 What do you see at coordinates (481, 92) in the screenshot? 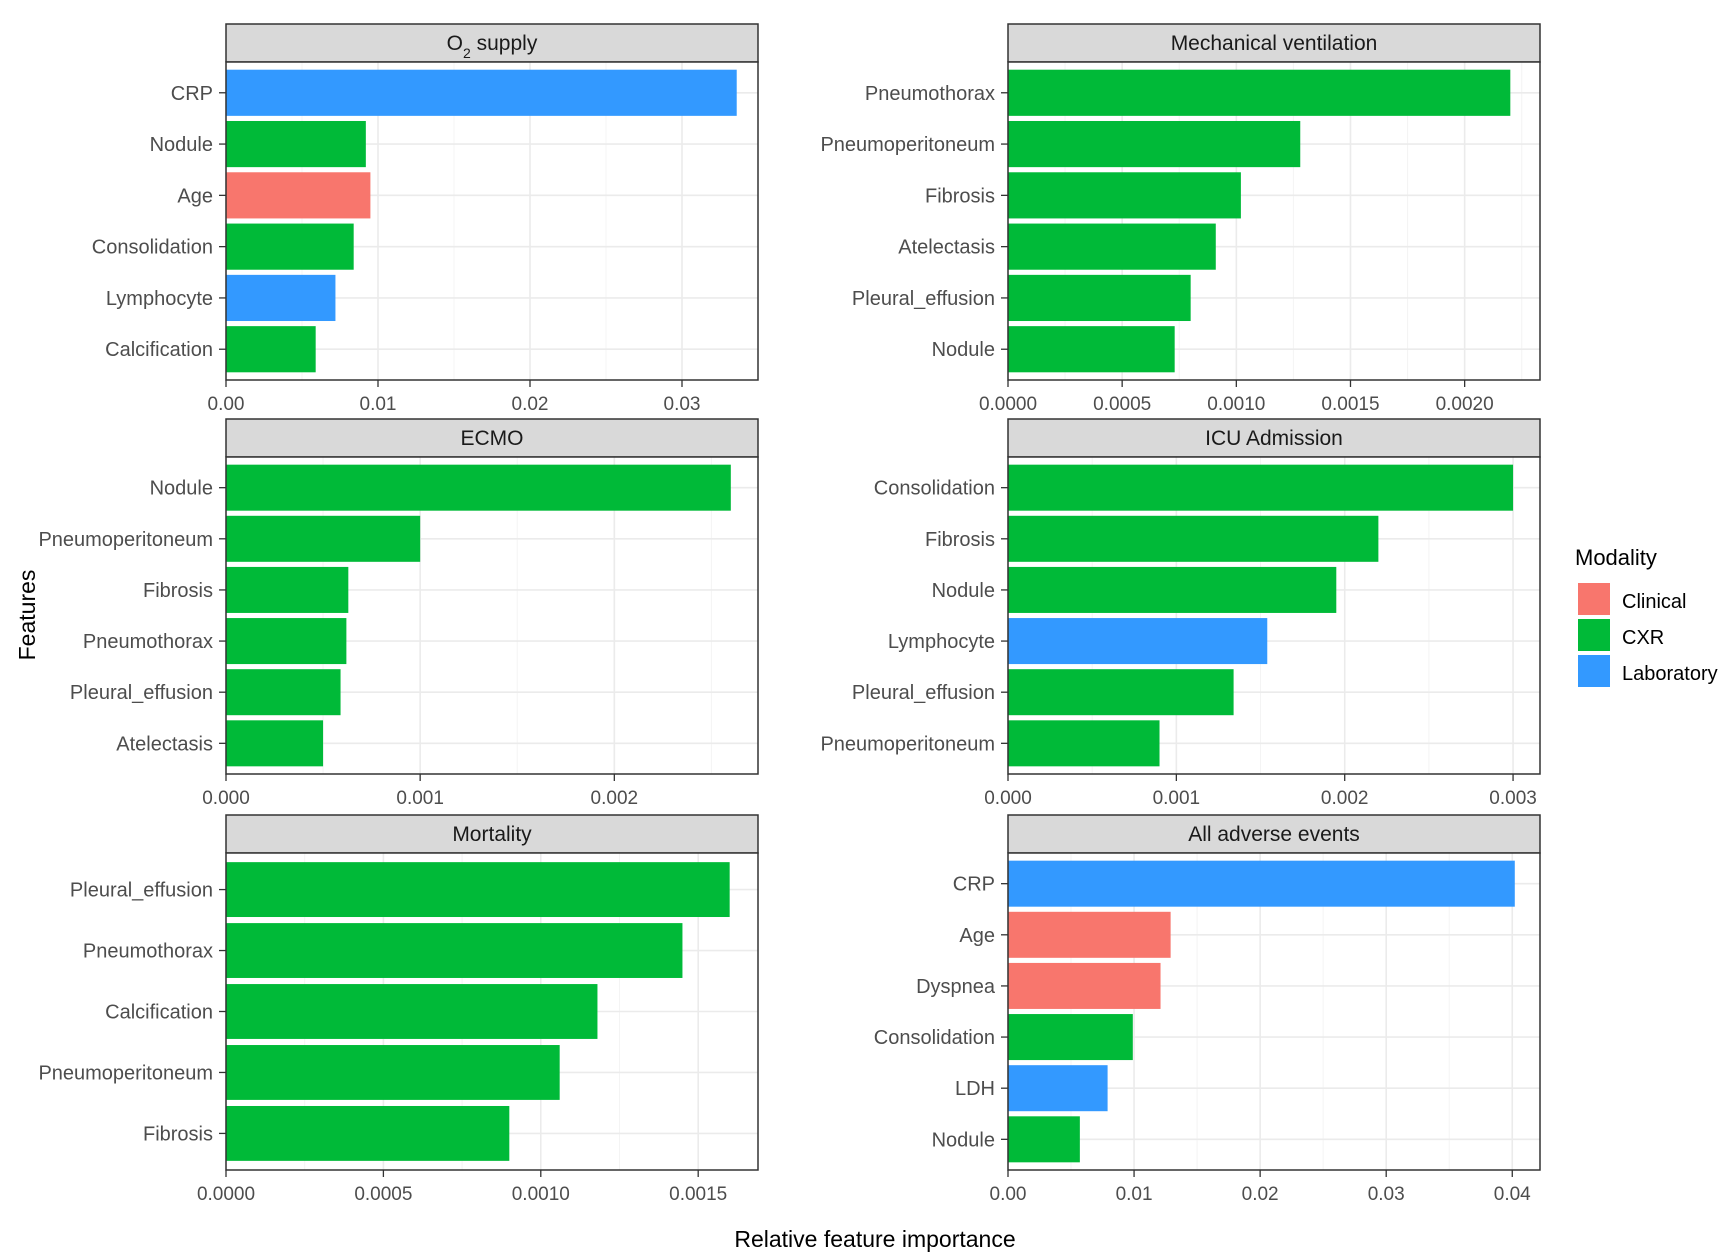
I see `bar-crp` at bounding box center [481, 92].